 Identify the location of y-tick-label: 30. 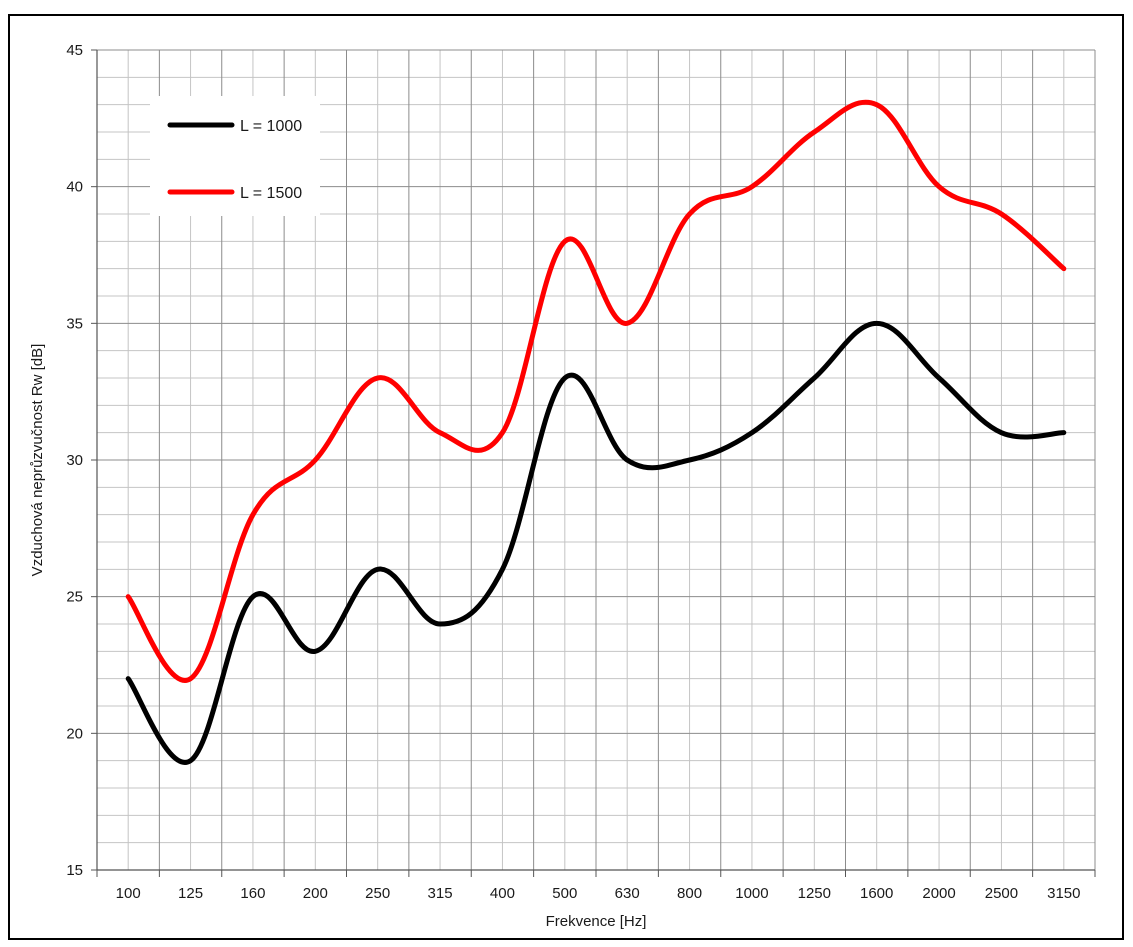
(74, 460).